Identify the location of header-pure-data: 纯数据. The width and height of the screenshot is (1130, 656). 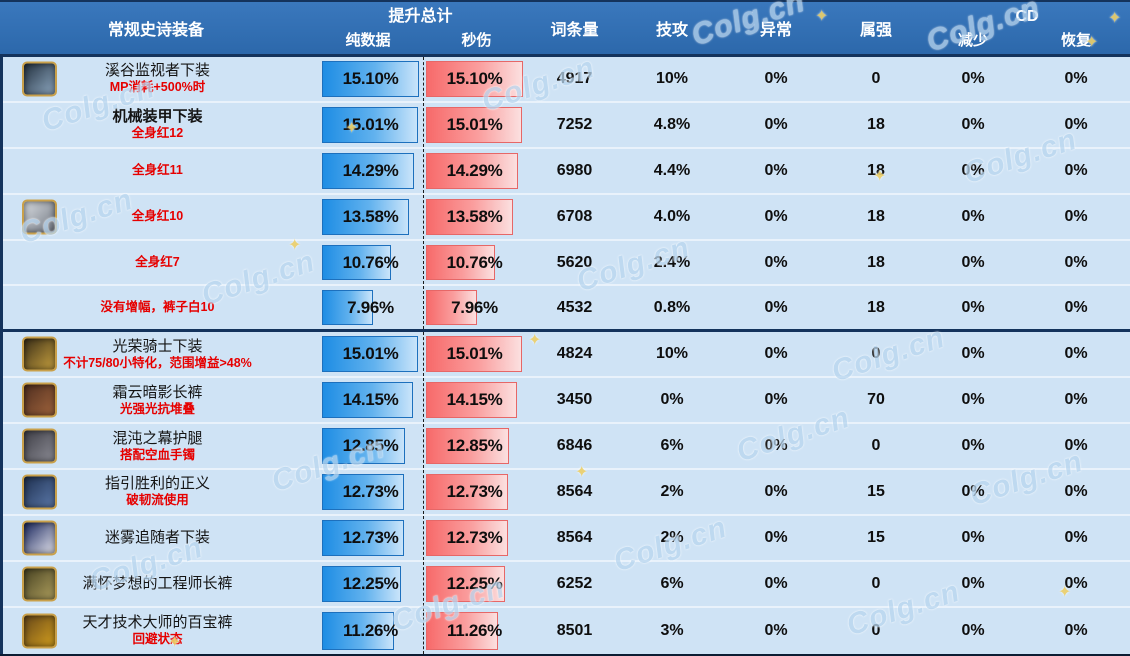
(368, 40).